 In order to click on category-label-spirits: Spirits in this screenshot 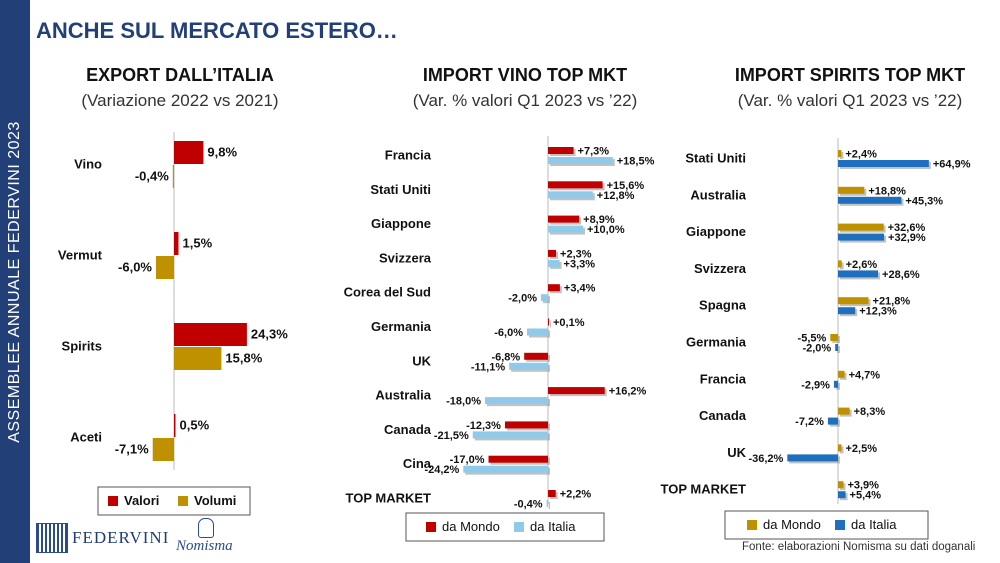, I will do `click(82, 346)`.